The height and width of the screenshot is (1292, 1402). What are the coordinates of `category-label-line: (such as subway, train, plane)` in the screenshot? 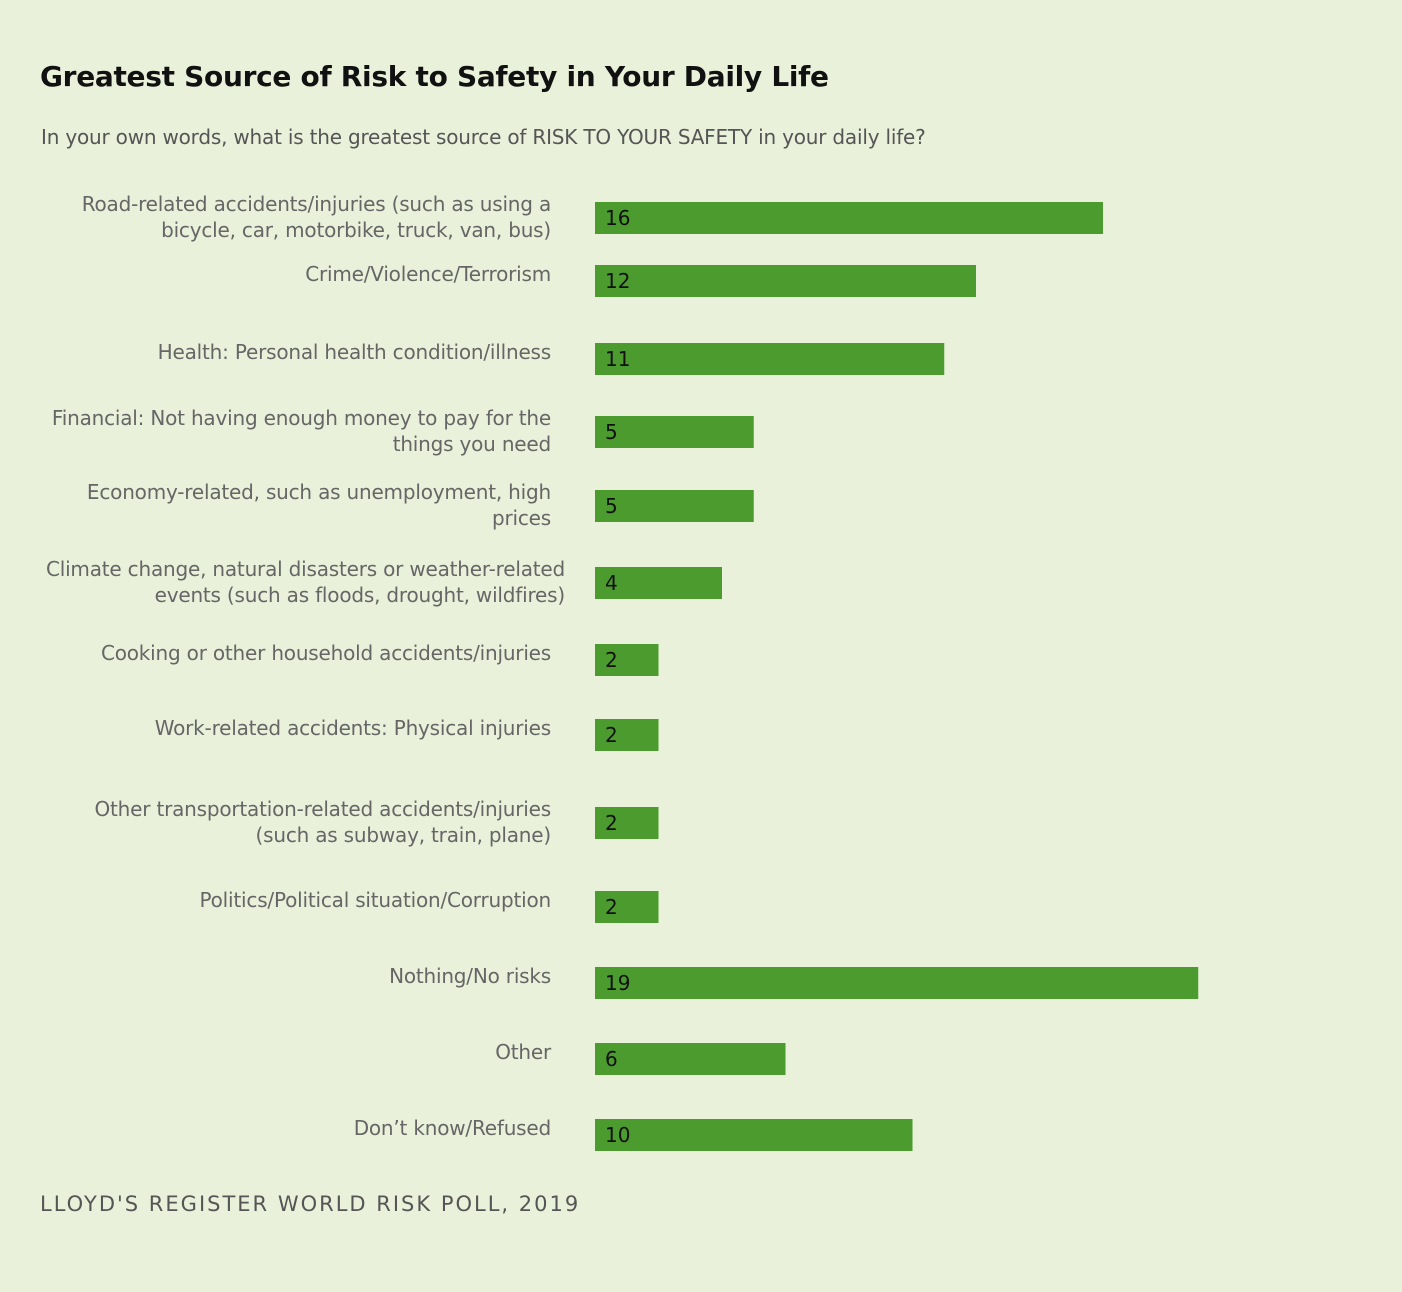 It's located at (403, 835).